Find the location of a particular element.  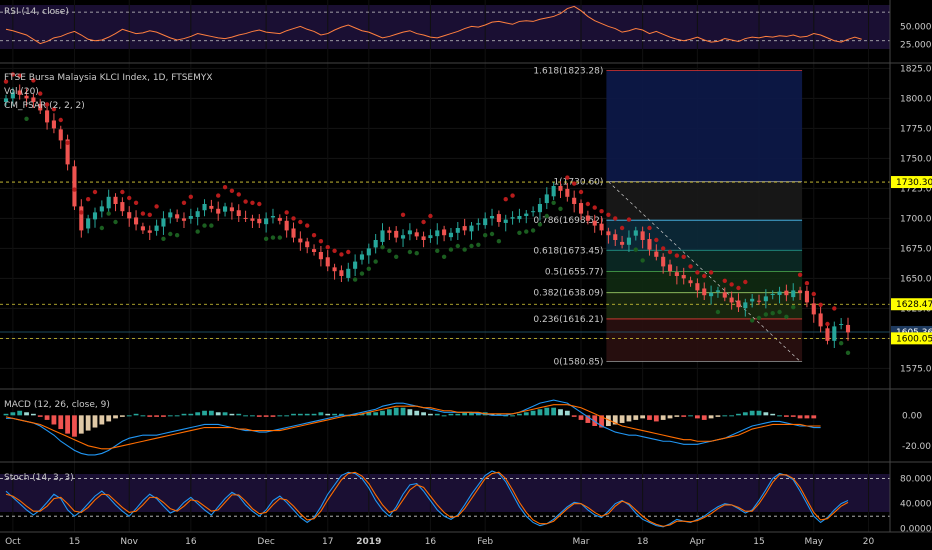

stoch-pane-band is located at coordinates (445, 493).